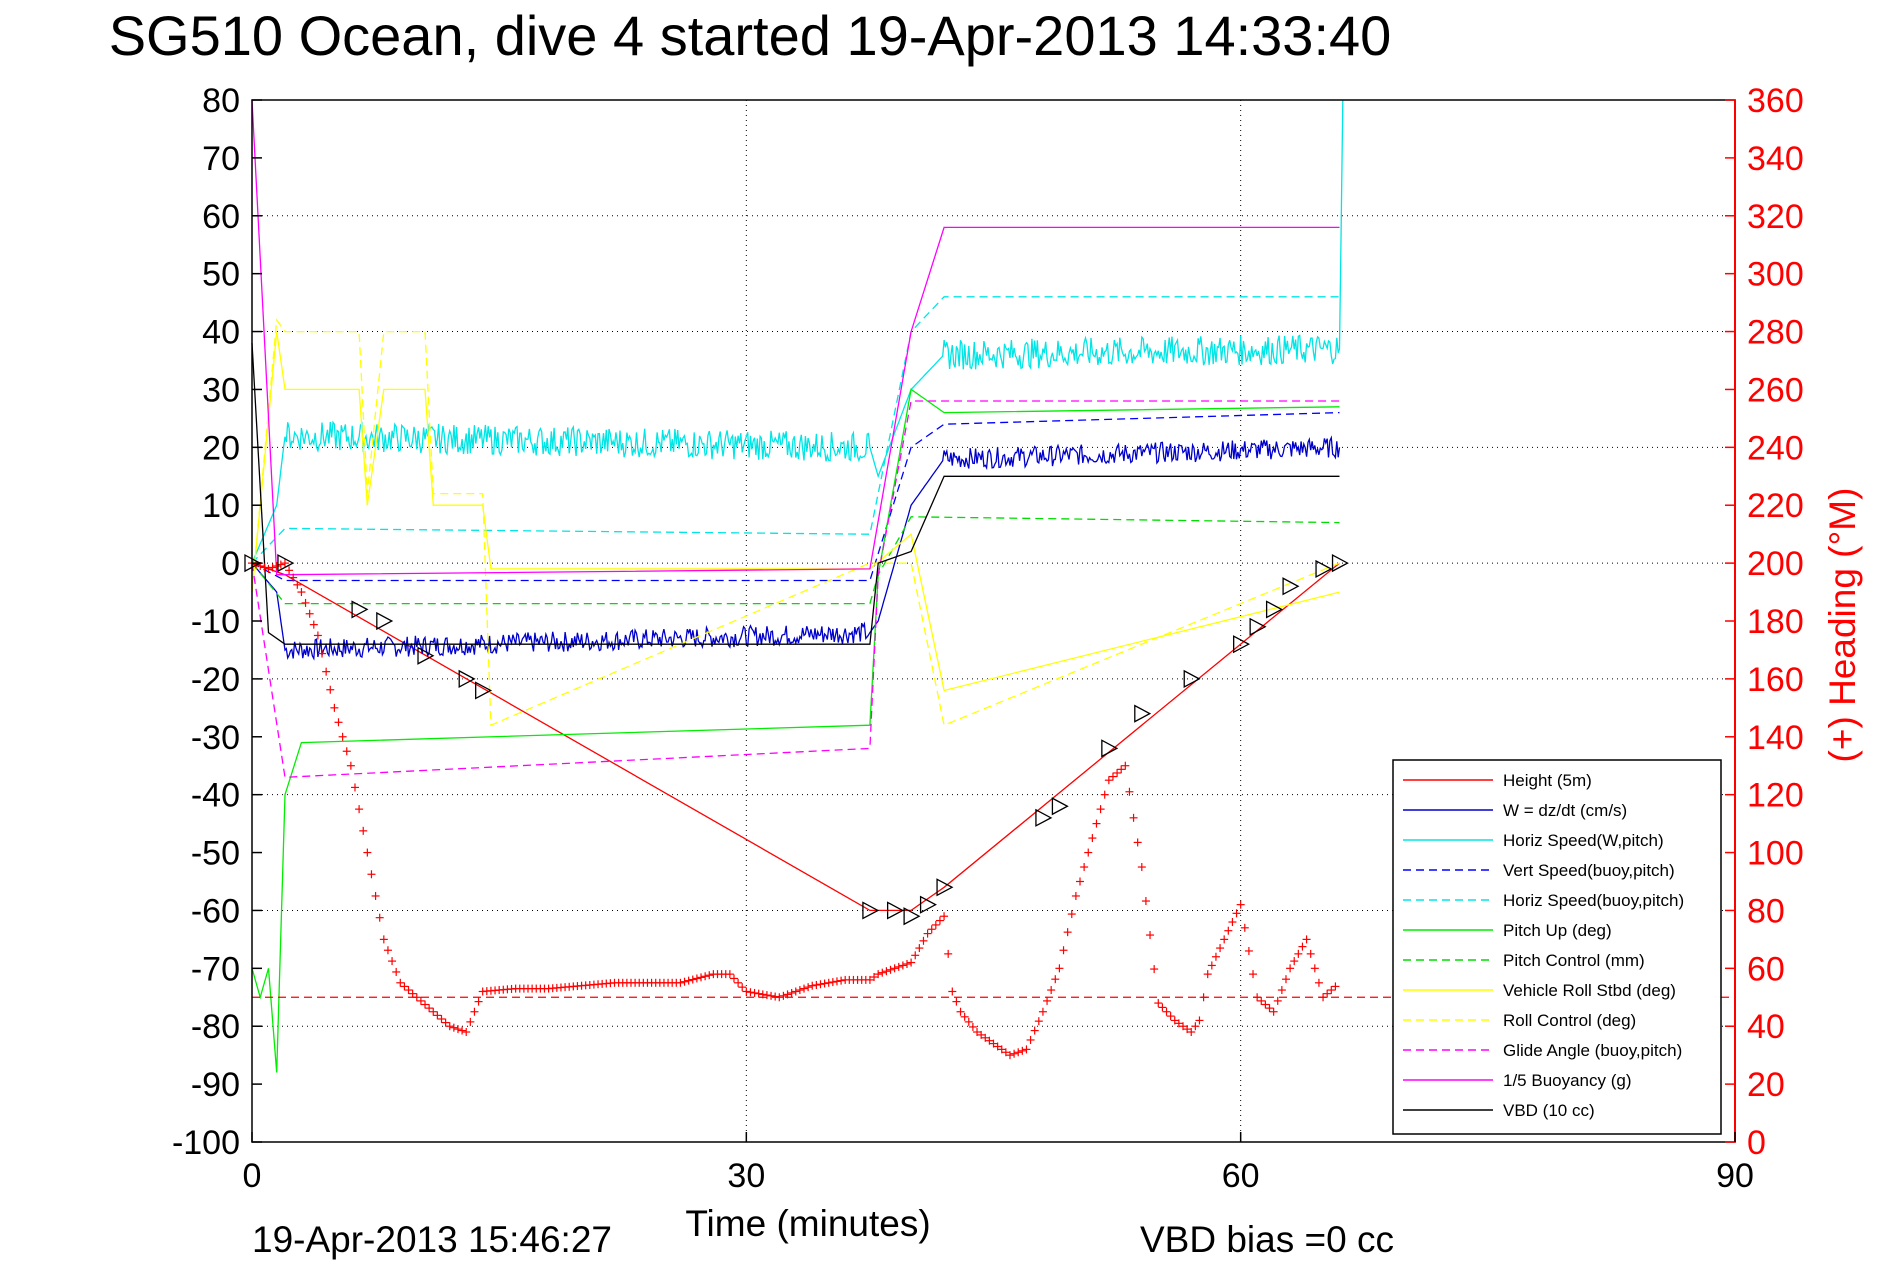 Image resolution: width=1891 pixels, height=1262 pixels. I want to click on x-axis-label: Time (minutes), so click(807, 1223).